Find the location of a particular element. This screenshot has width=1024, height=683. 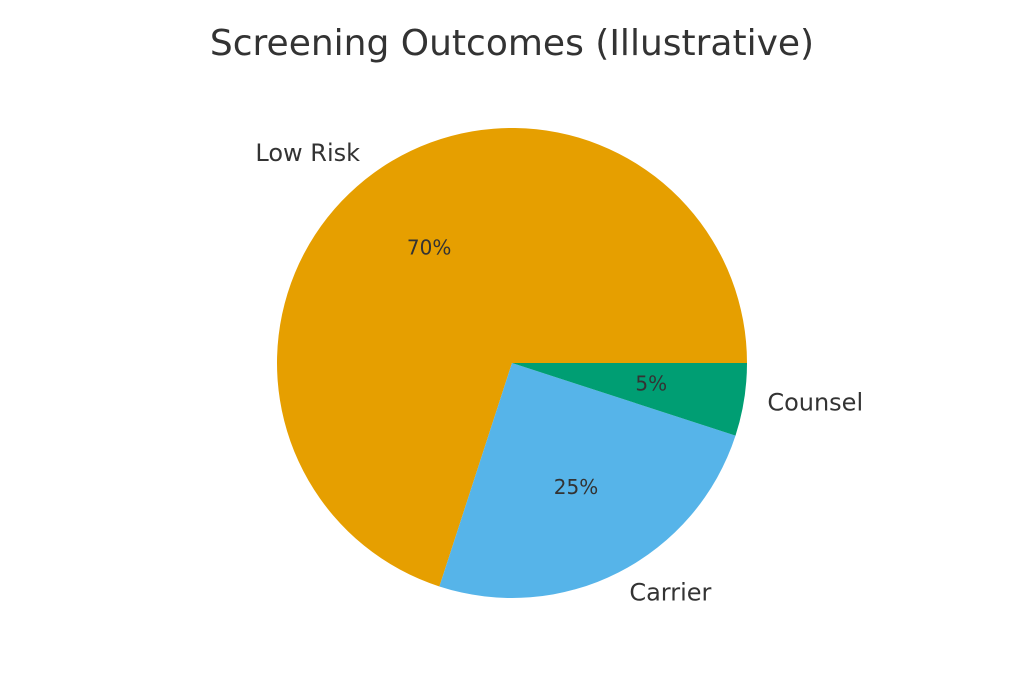

slice-percent-label: 25% is located at coordinates (576, 487).